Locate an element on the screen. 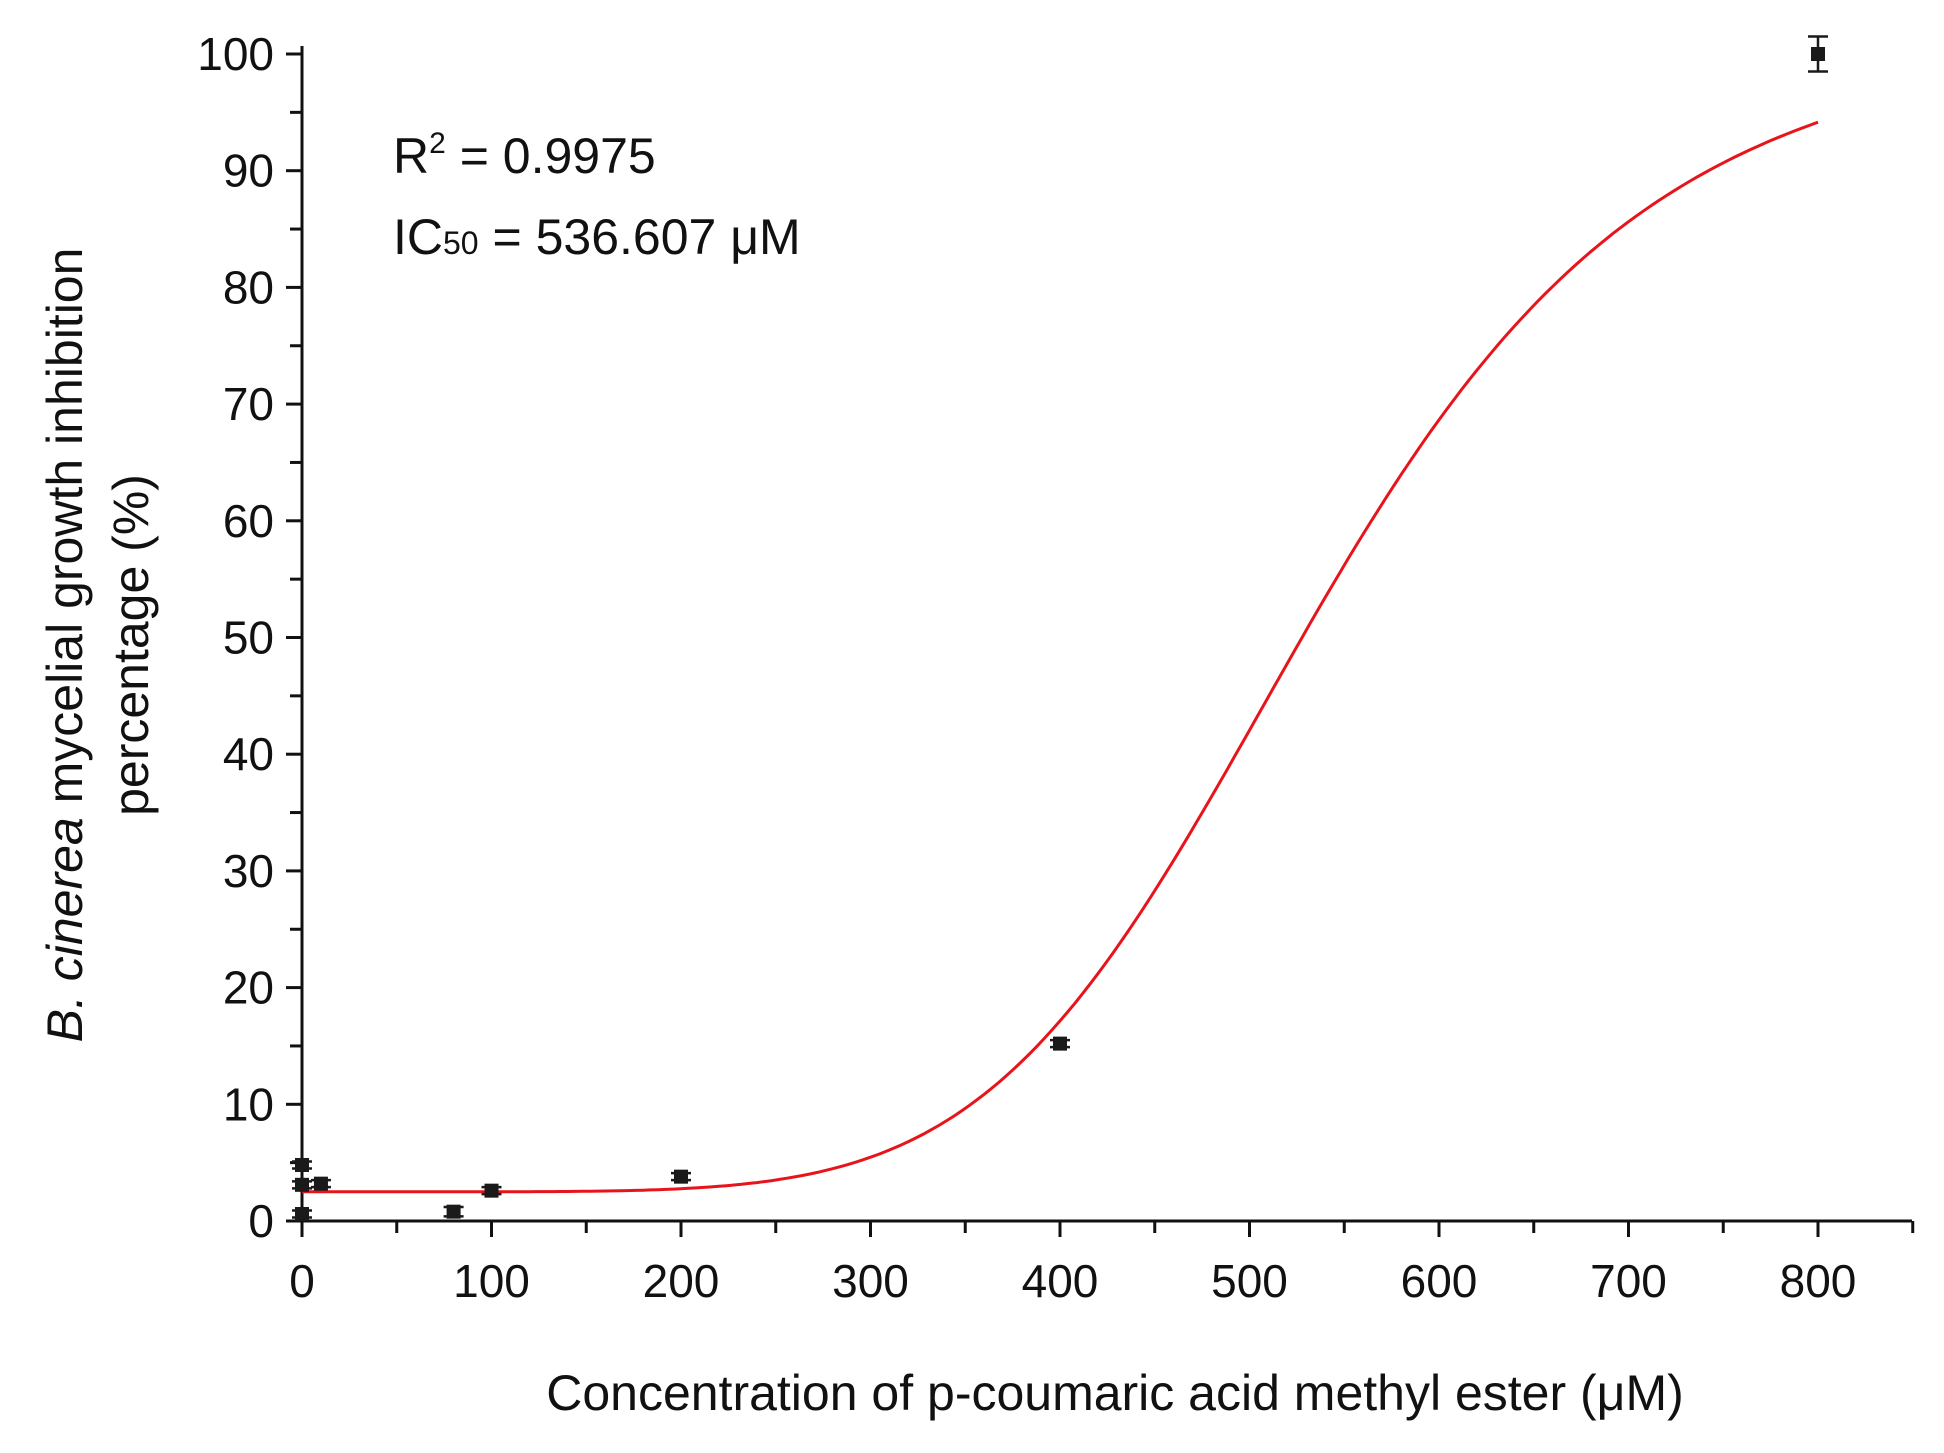 This screenshot has width=1944, height=1453. r2-label: R is located at coordinates (411, 156).